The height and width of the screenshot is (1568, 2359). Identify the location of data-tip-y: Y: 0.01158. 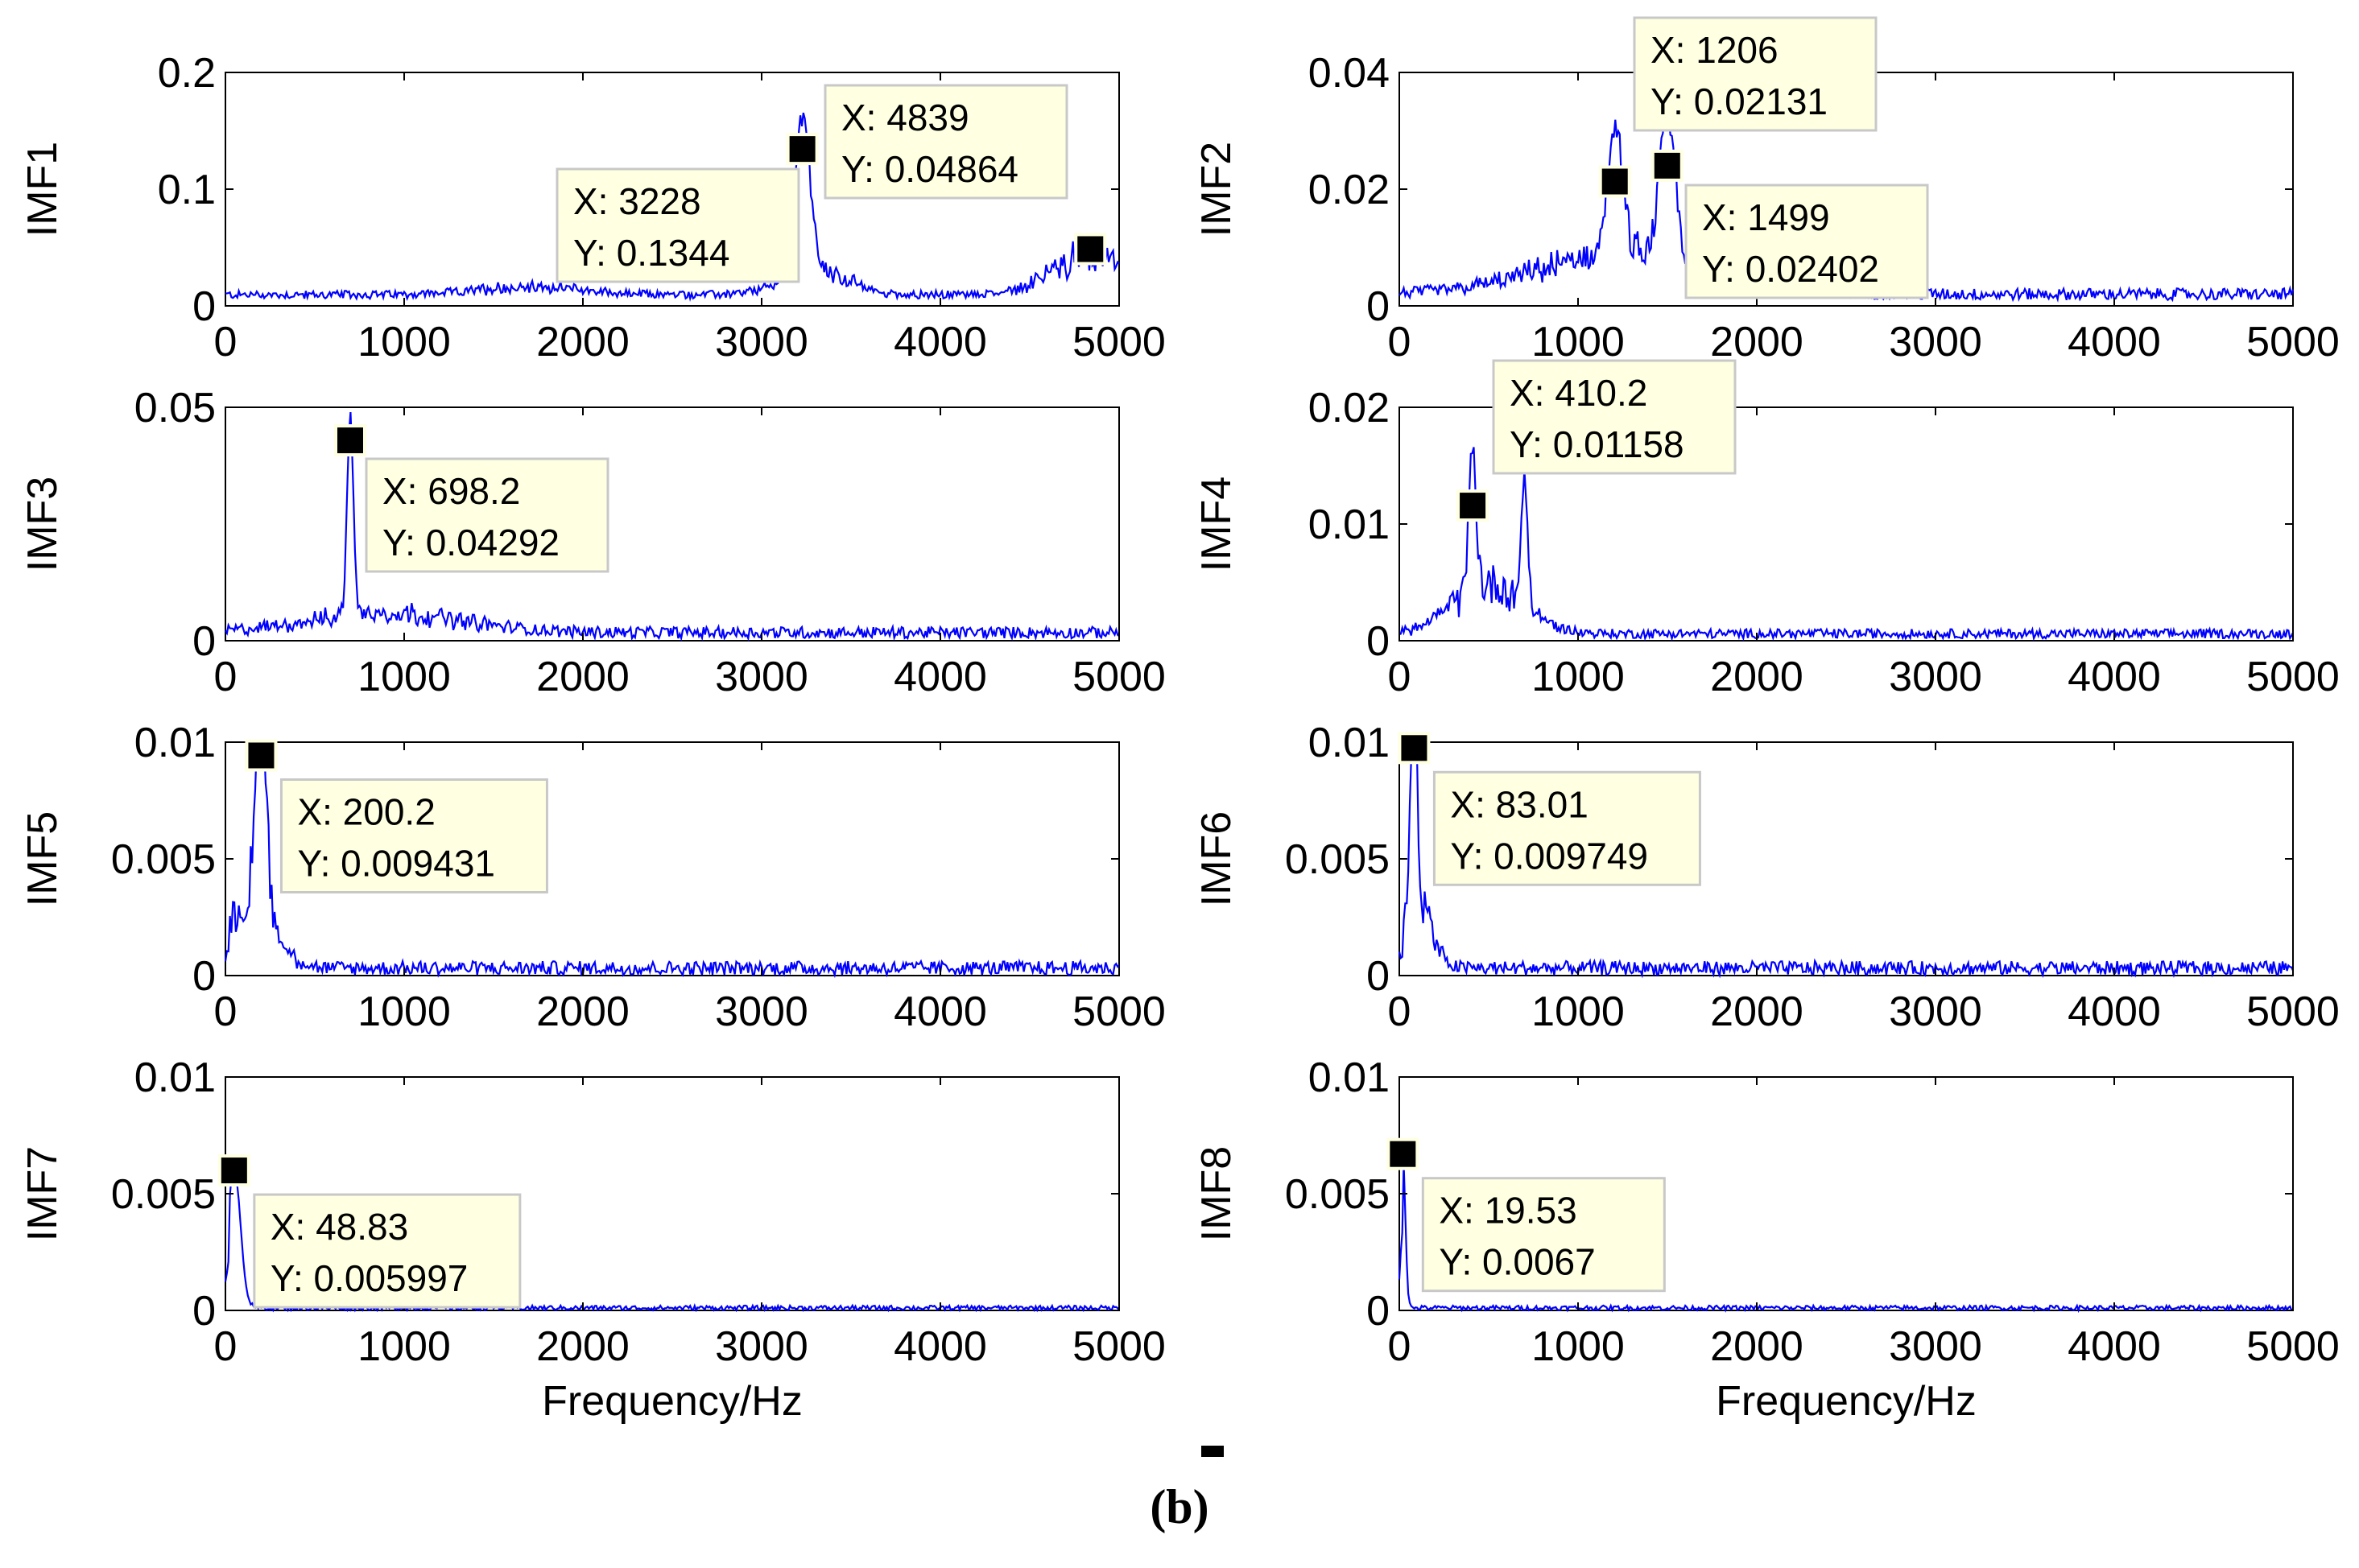
(1597, 444).